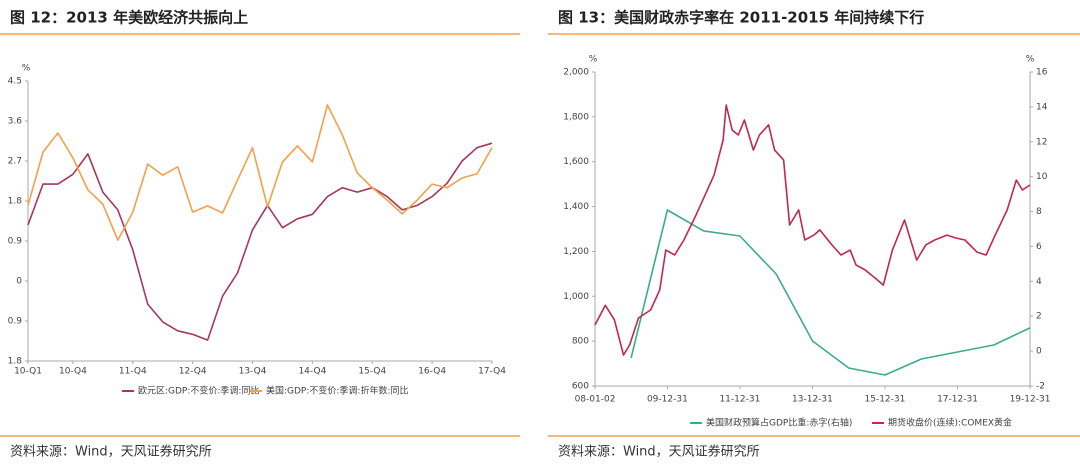 The width and height of the screenshot is (1080, 468). Describe the element at coordinates (1039, 352) in the screenshot. I see `y2-tick-label: 0` at that location.